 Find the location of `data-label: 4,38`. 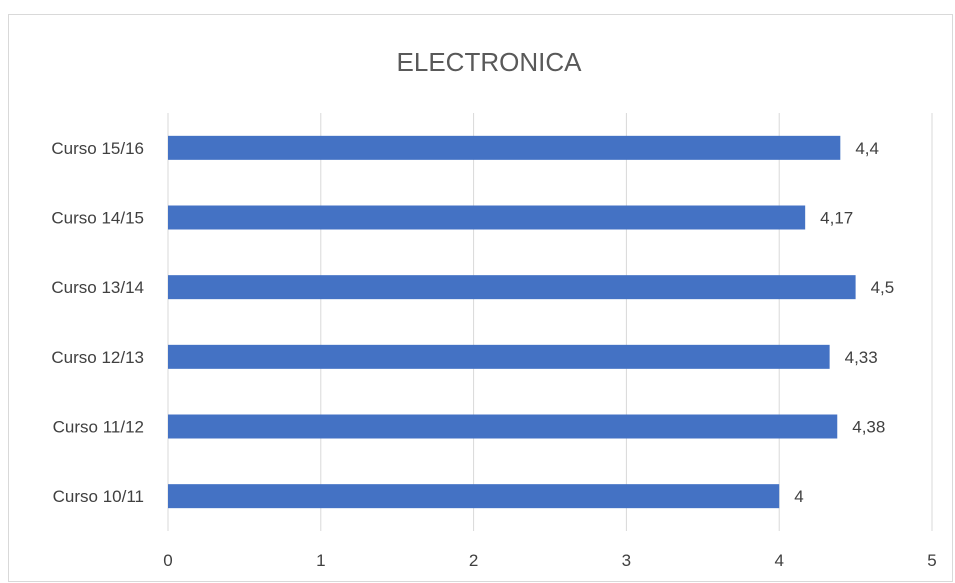

data-label: 4,38 is located at coordinates (868, 427).